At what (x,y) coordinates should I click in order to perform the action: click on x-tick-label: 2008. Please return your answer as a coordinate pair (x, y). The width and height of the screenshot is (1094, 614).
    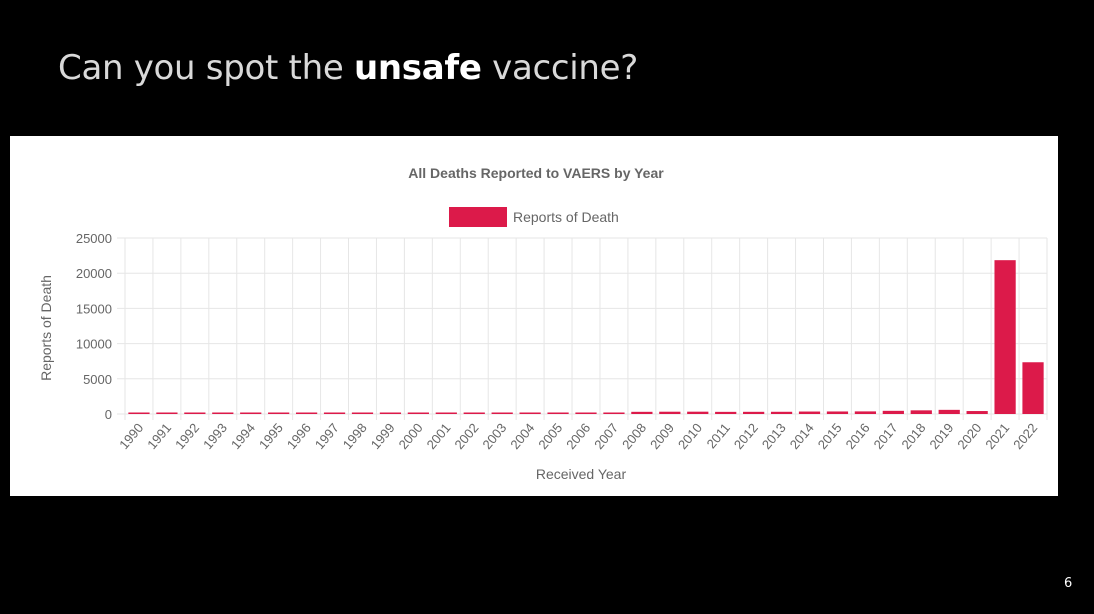
    Looking at the image, I should click on (634, 436).